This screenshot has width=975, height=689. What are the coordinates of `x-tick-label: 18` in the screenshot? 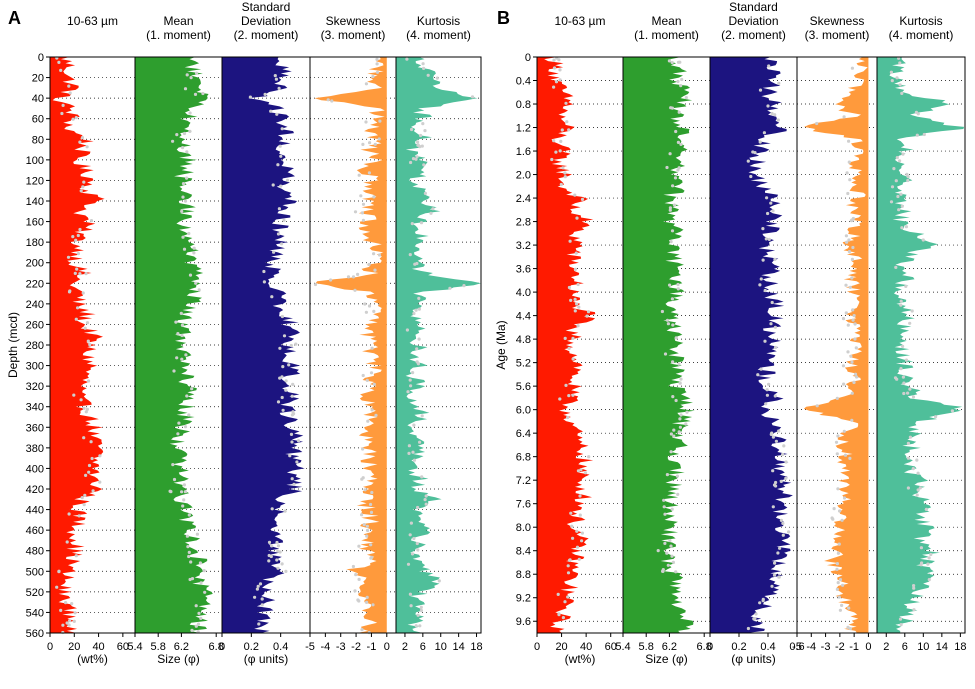 It's located at (960, 647).